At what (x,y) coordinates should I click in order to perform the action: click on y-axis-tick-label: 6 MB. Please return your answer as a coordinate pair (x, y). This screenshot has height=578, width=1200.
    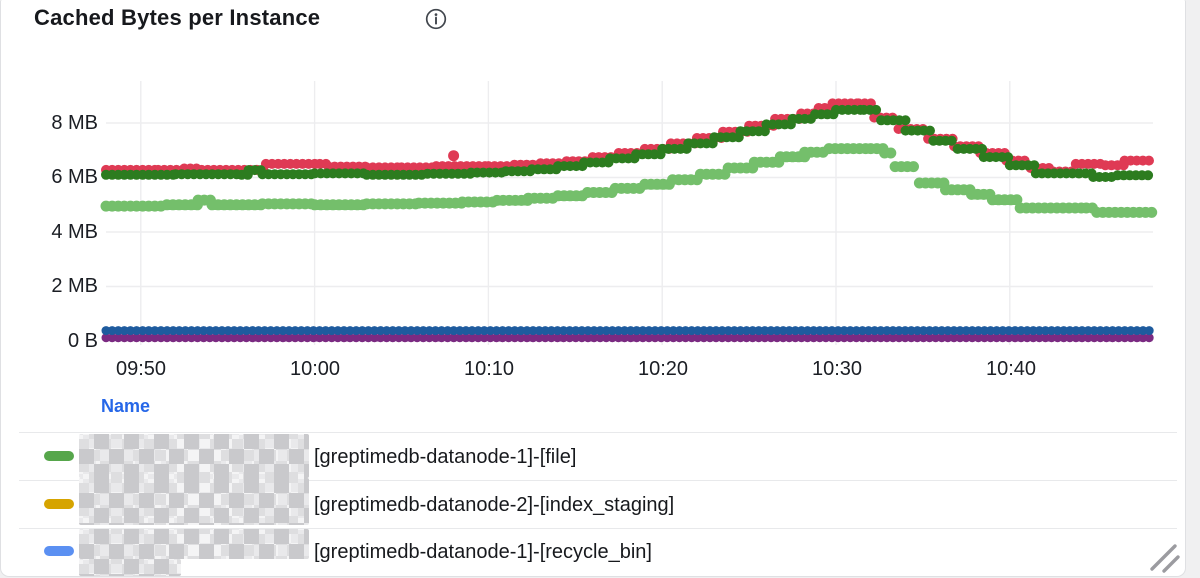
    Looking at the image, I should click on (74, 177).